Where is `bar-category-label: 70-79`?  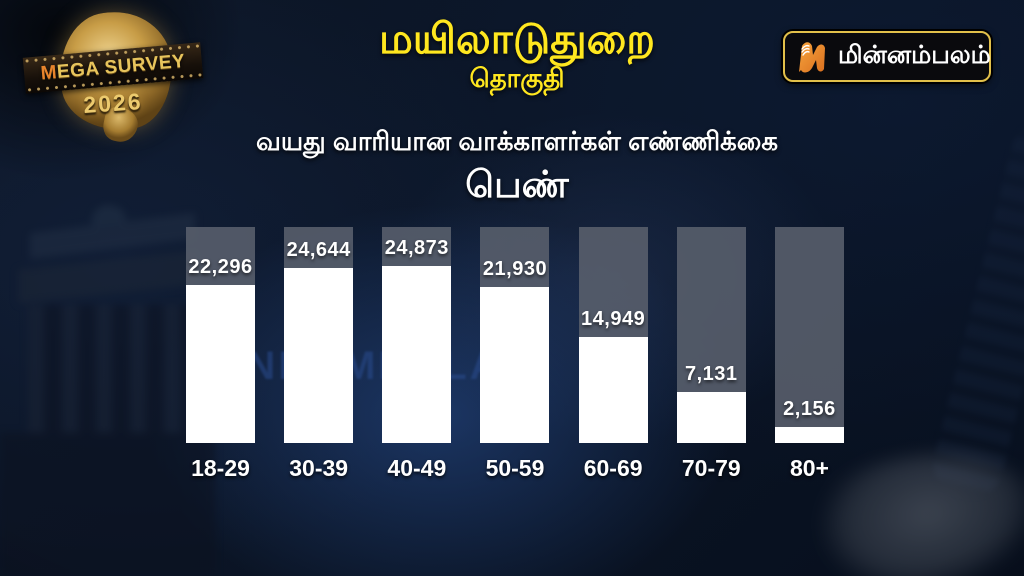 bar-category-label: 70-79 is located at coordinates (711, 468).